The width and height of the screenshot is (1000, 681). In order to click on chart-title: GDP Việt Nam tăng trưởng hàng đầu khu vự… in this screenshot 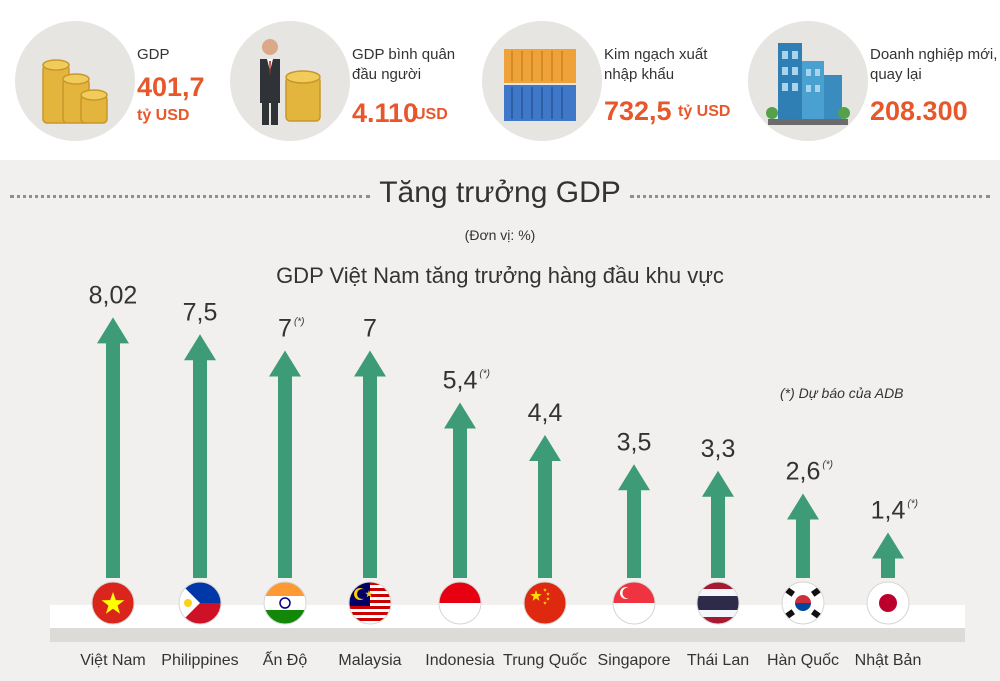, I will do `click(500, 275)`.